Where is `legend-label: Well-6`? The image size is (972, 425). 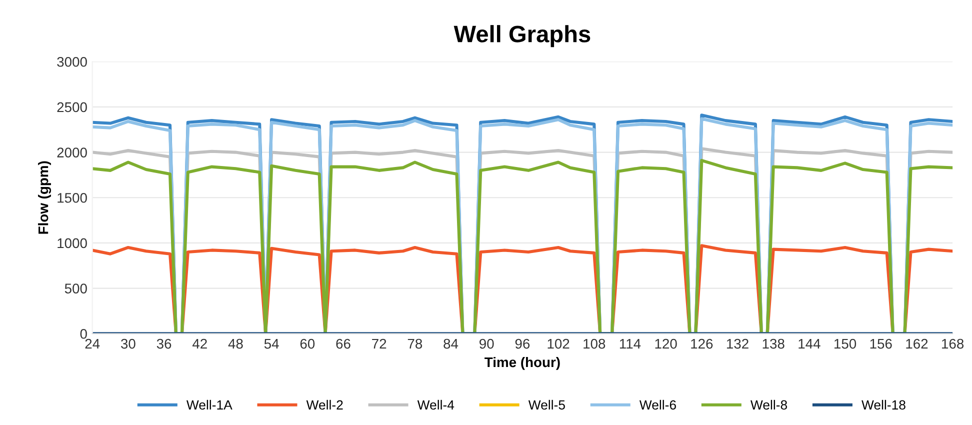
legend-label: Well-6 is located at coordinates (657, 405).